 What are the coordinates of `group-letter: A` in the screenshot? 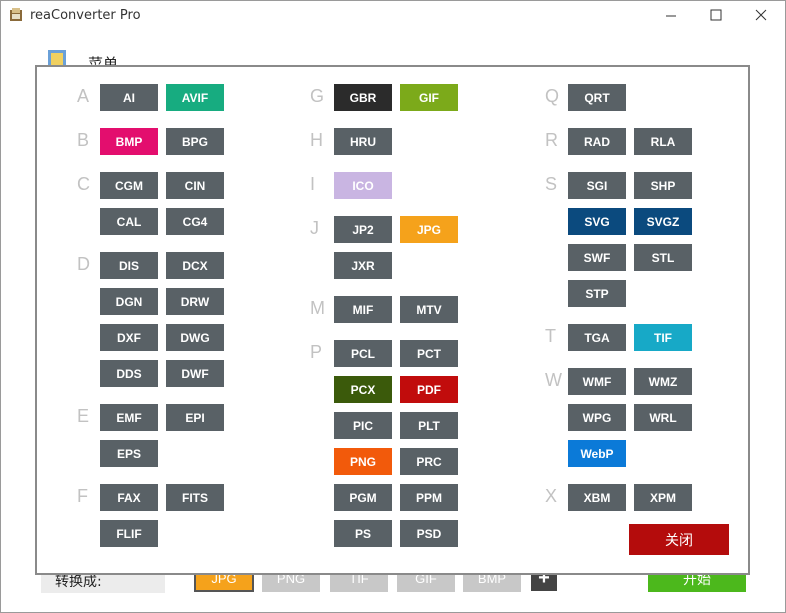 It's located at (83, 96).